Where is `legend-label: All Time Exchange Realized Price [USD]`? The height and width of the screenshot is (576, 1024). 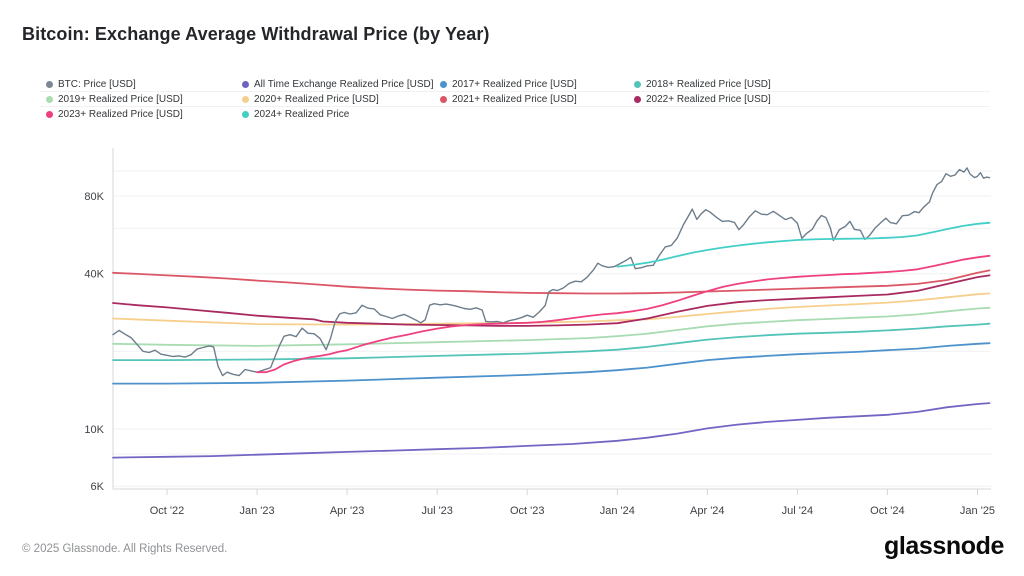
legend-label: All Time Exchange Realized Price [USD] is located at coordinates (344, 84).